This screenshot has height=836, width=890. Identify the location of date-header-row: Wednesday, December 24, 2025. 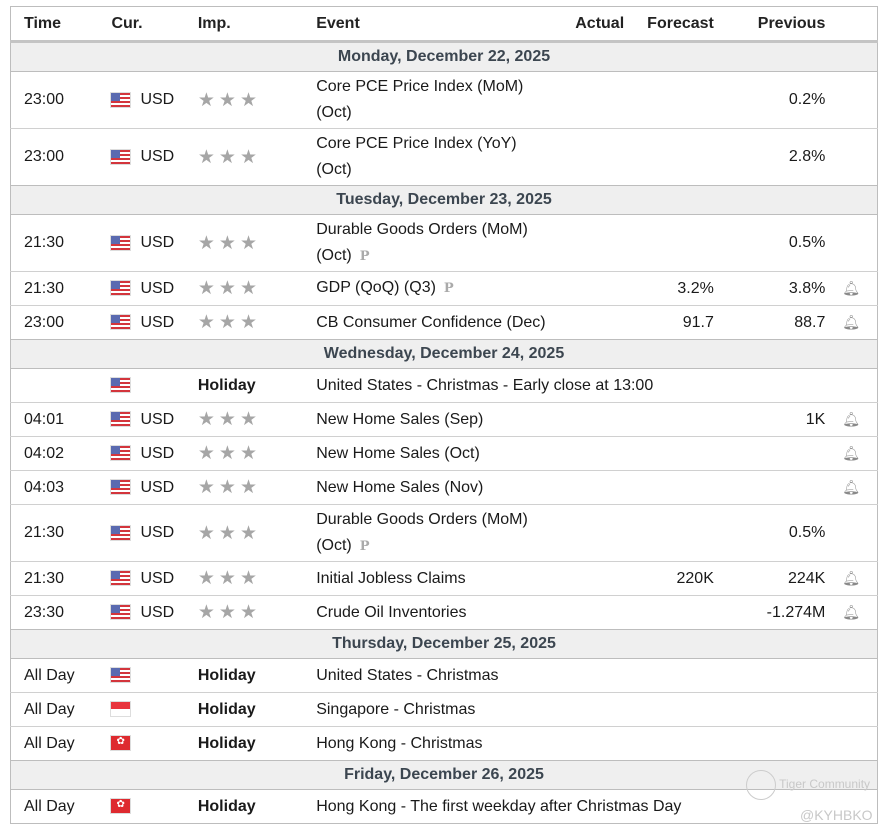
(444, 354).